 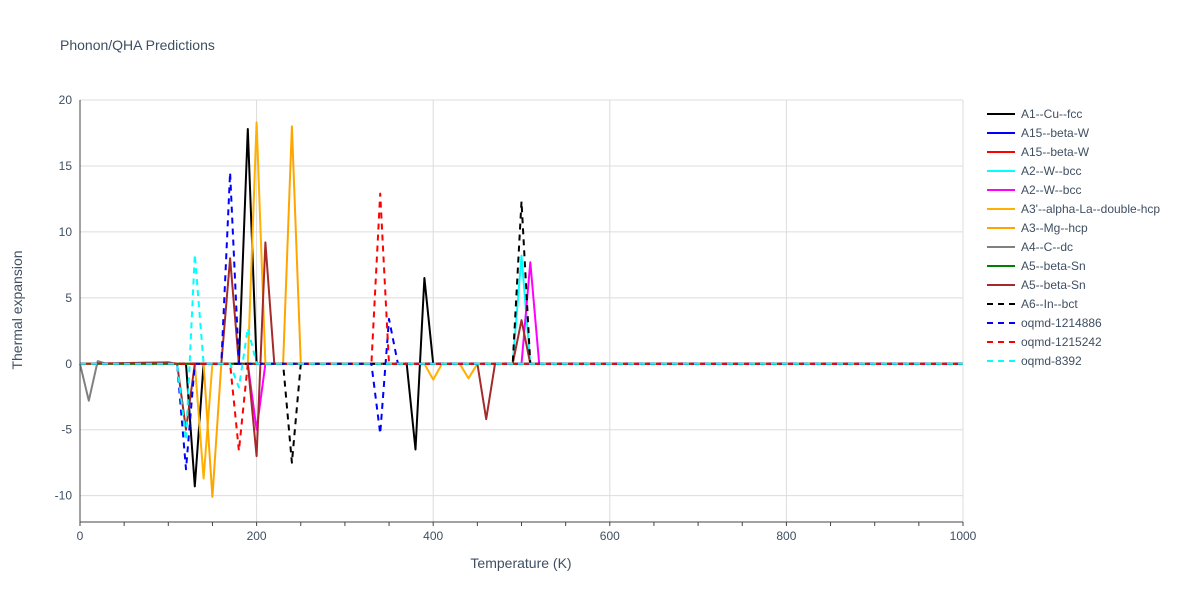 I want to click on legend-item: A1--Cu--fcc, so click(x=1034, y=114).